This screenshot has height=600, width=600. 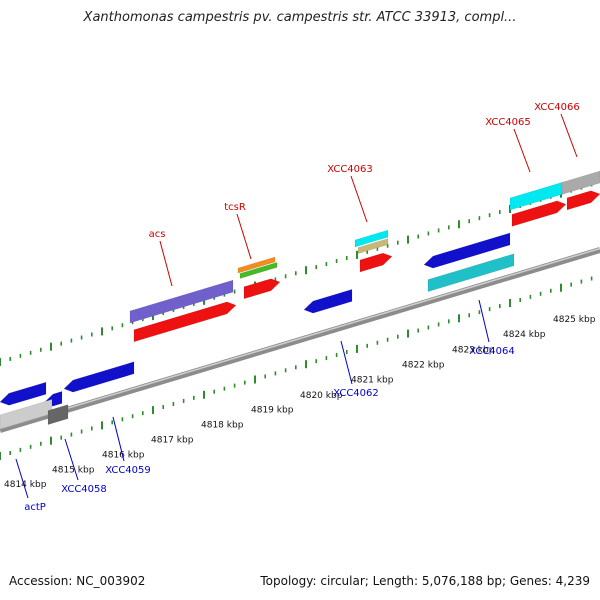 What do you see at coordinates (557, 107) in the screenshot?
I see `gene-label-xcc4066: XCC4066` at bounding box center [557, 107].